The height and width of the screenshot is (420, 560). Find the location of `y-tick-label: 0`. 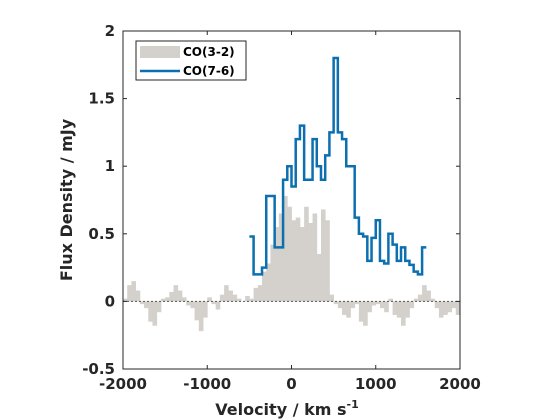

y-tick-label: 0 is located at coordinates (110, 301).